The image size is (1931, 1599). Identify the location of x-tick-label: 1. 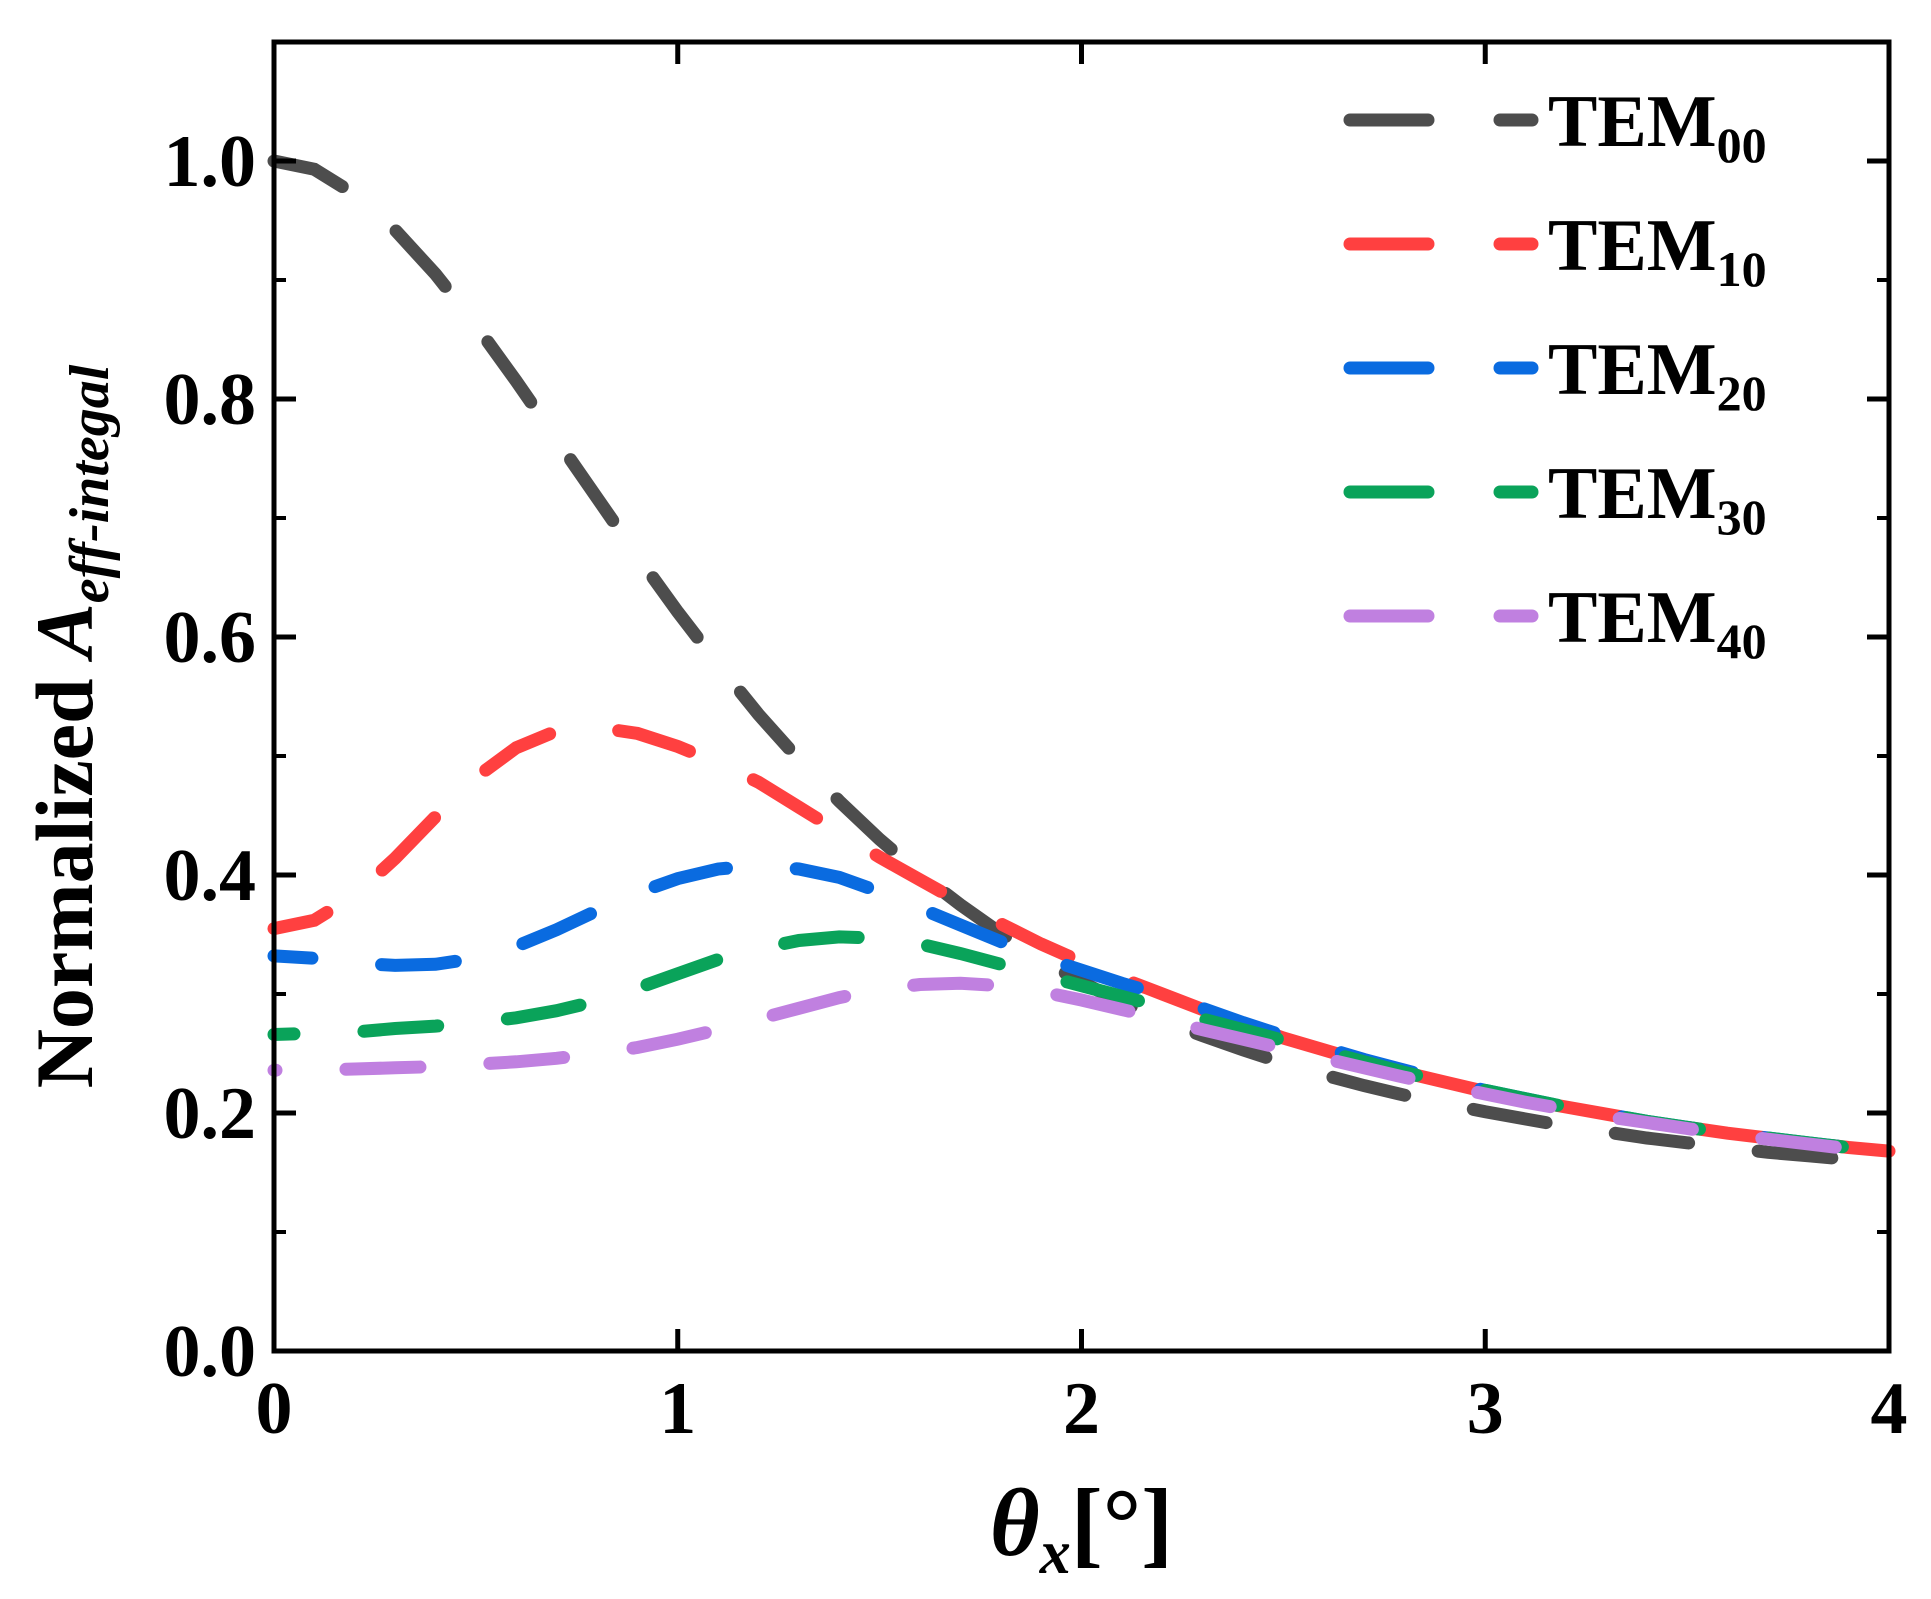
(677, 1409).